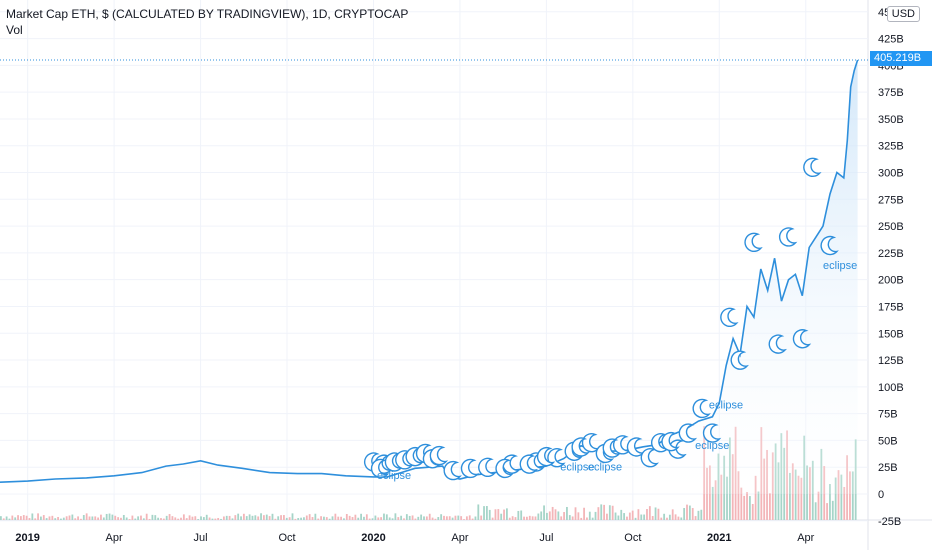  What do you see at coordinates (27, 538) in the screenshot?
I see `x-tick-label: 2019` at bounding box center [27, 538].